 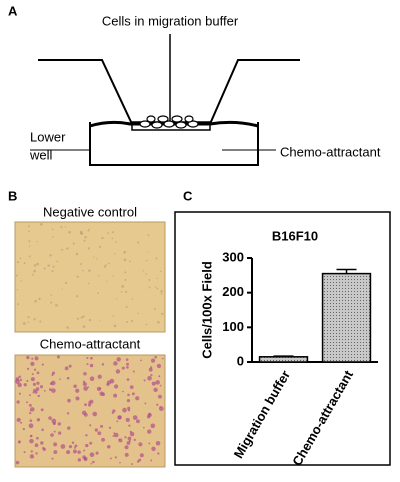 What do you see at coordinates (330, 151) in the screenshot?
I see `chemo-label: Chemo-attractant` at bounding box center [330, 151].